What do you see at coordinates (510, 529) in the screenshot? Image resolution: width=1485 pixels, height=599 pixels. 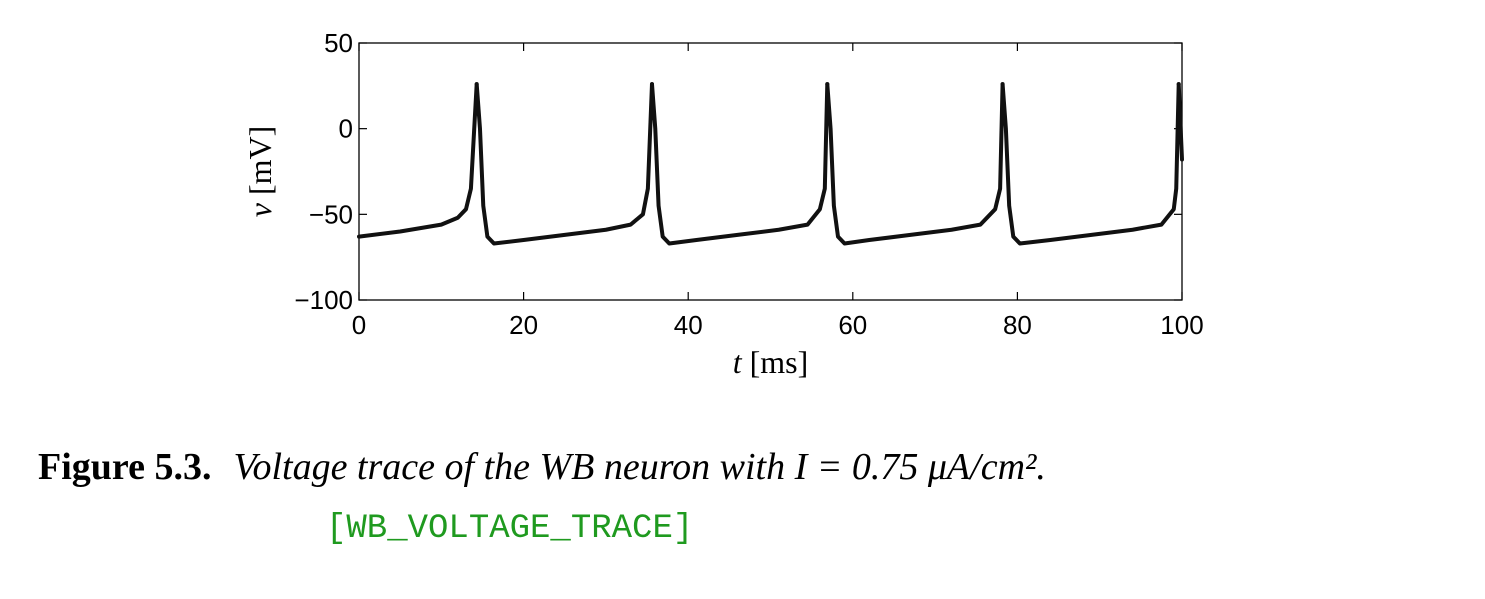 I see `caption-tag: [WB_VOLTAGE_TRACE]` at bounding box center [510, 529].